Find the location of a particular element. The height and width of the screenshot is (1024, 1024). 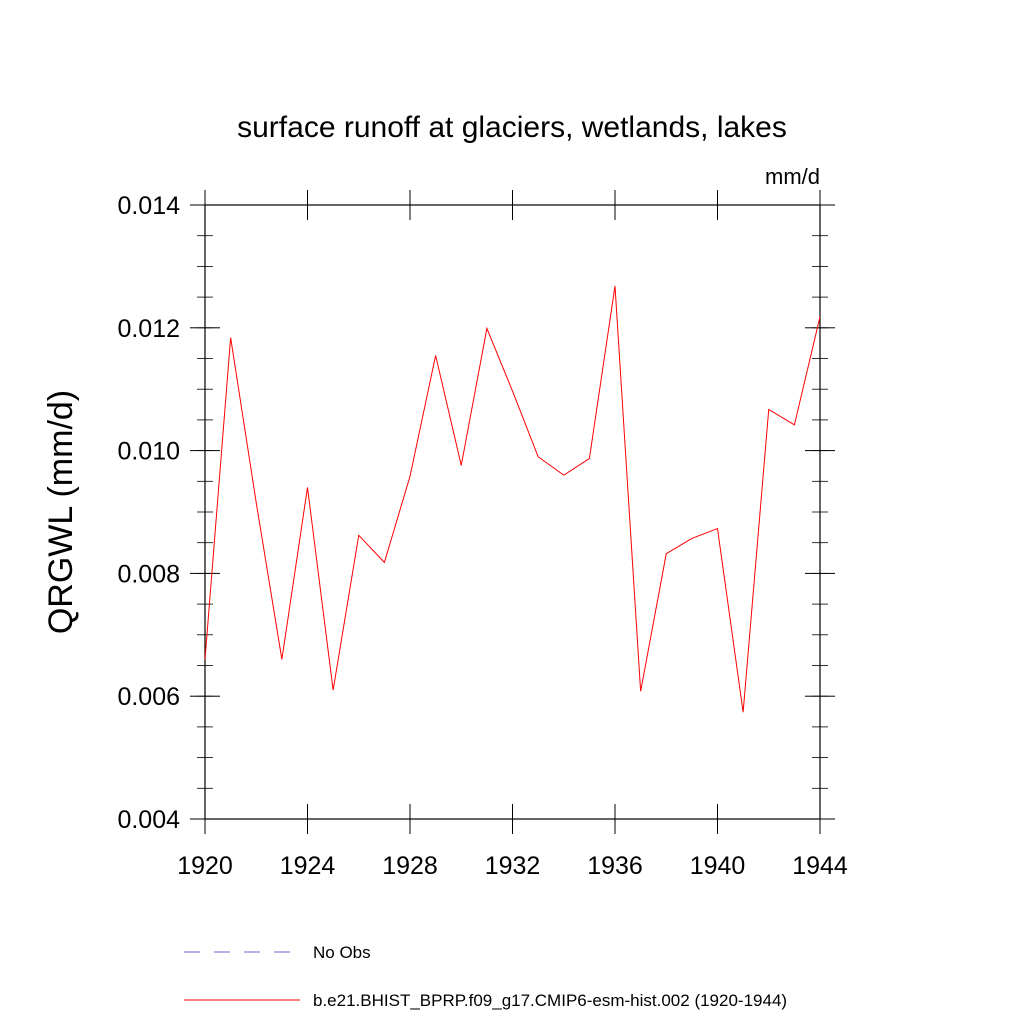

x-tick-label: 1940 is located at coordinates (718, 866).